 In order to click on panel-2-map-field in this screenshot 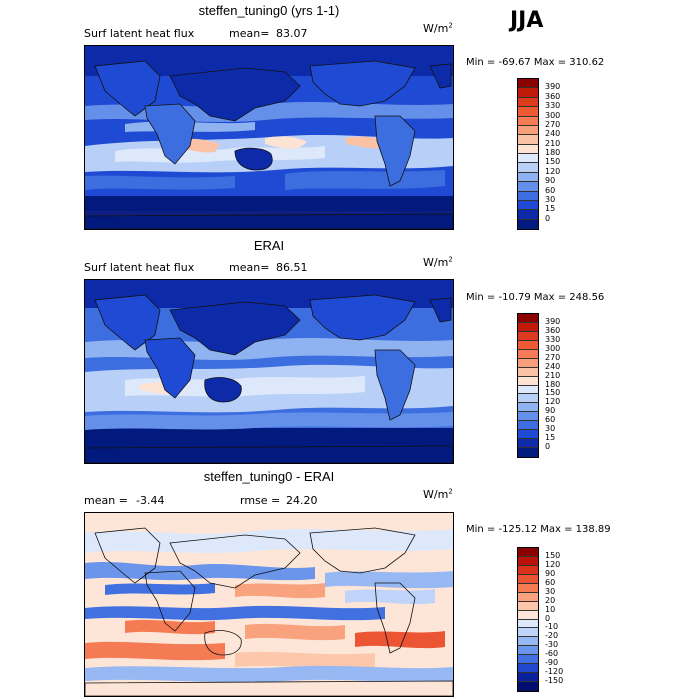, I will do `click(269, 371)`.